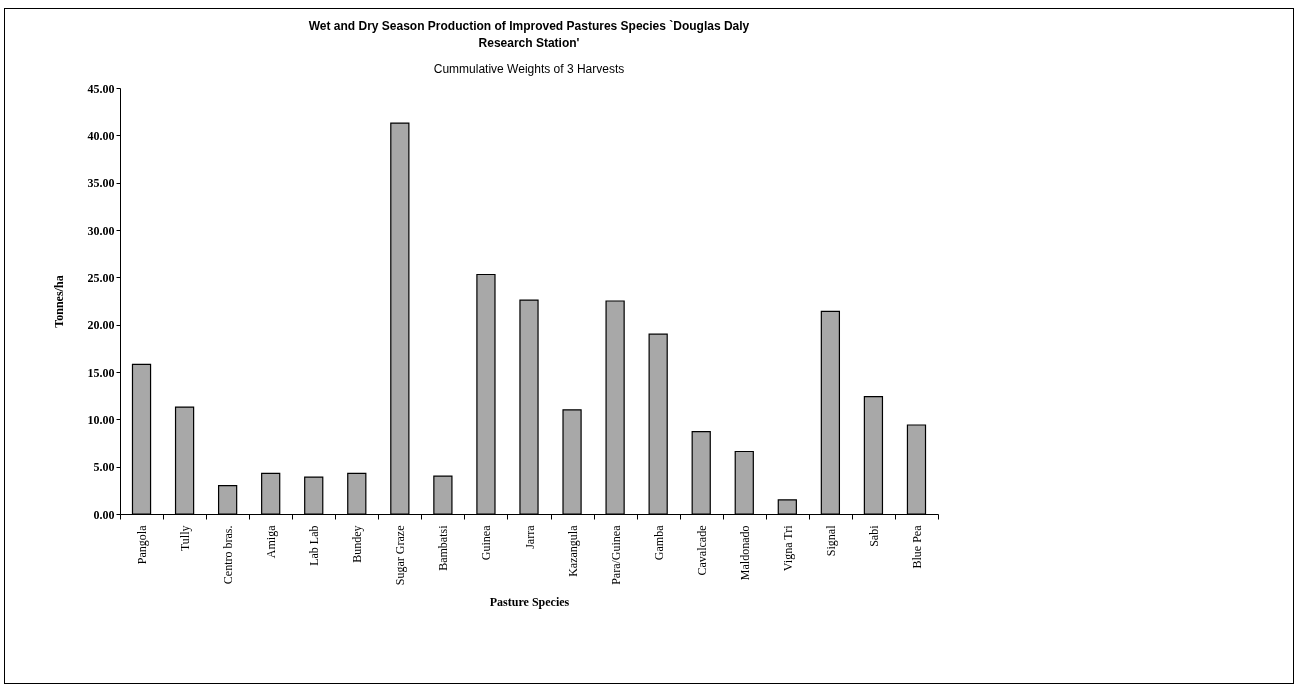 The image size is (1300, 693). I want to click on x-tick-label: Centro bras., so click(228, 555).